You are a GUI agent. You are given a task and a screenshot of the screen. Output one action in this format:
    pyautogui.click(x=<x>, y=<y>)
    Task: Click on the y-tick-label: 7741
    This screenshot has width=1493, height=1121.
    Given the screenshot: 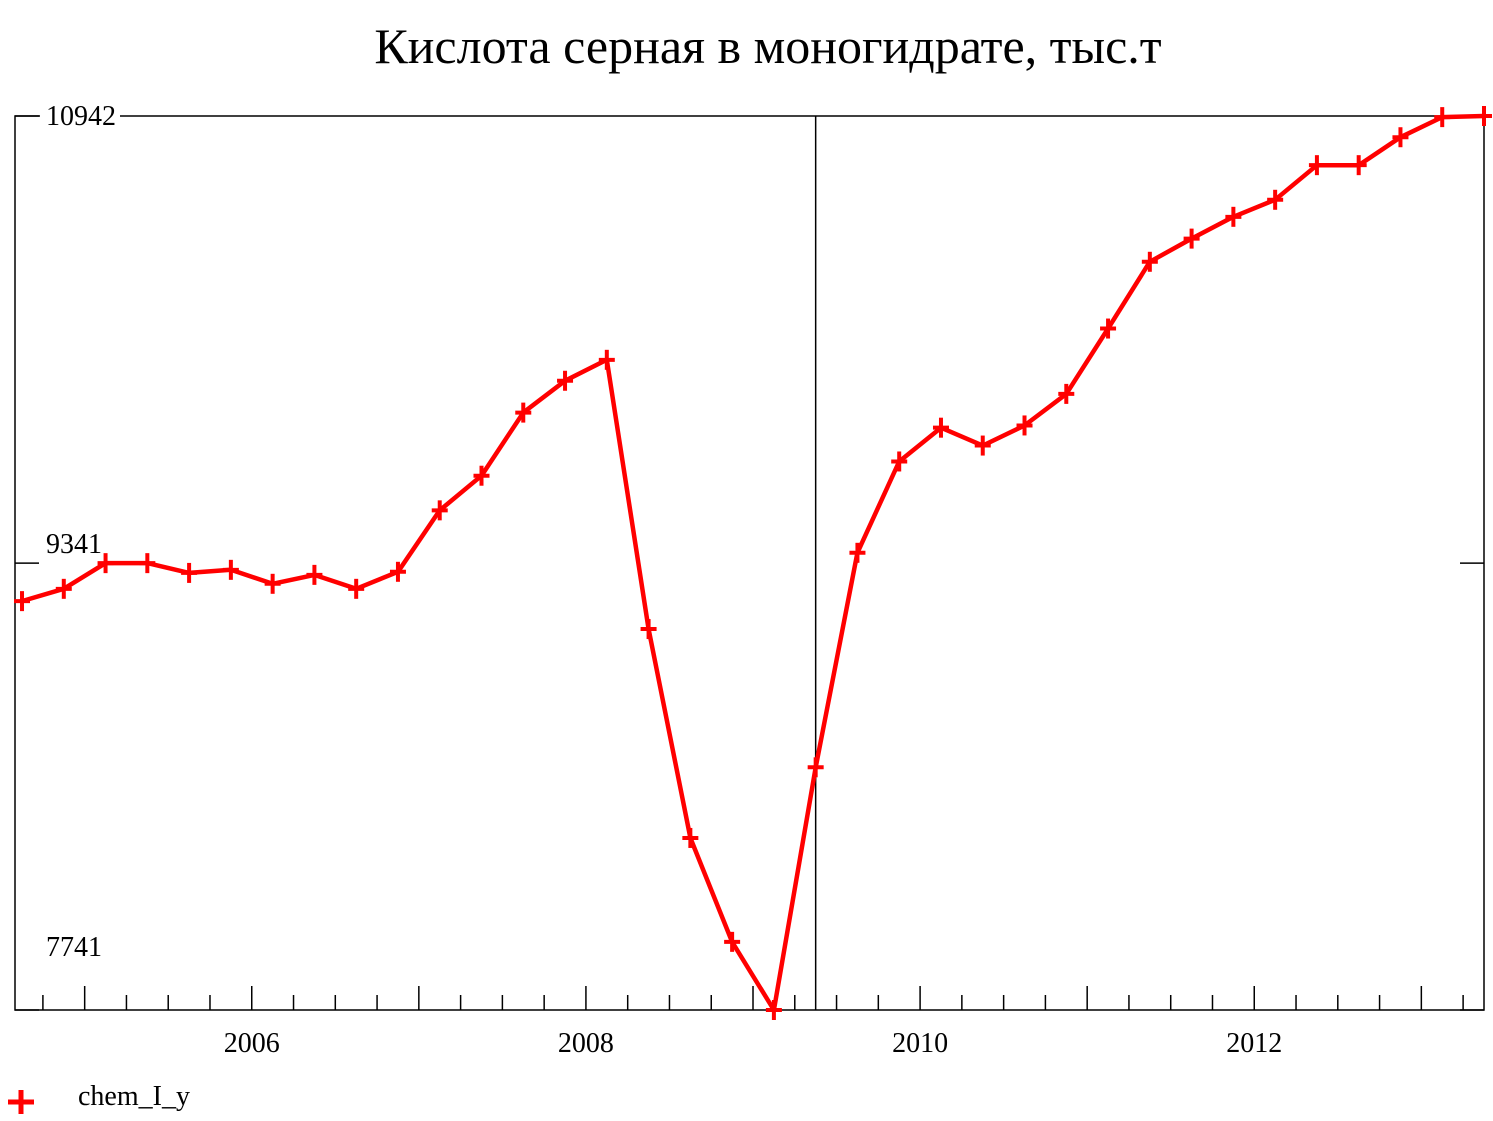 What is the action you would take?
    pyautogui.click(x=74, y=947)
    